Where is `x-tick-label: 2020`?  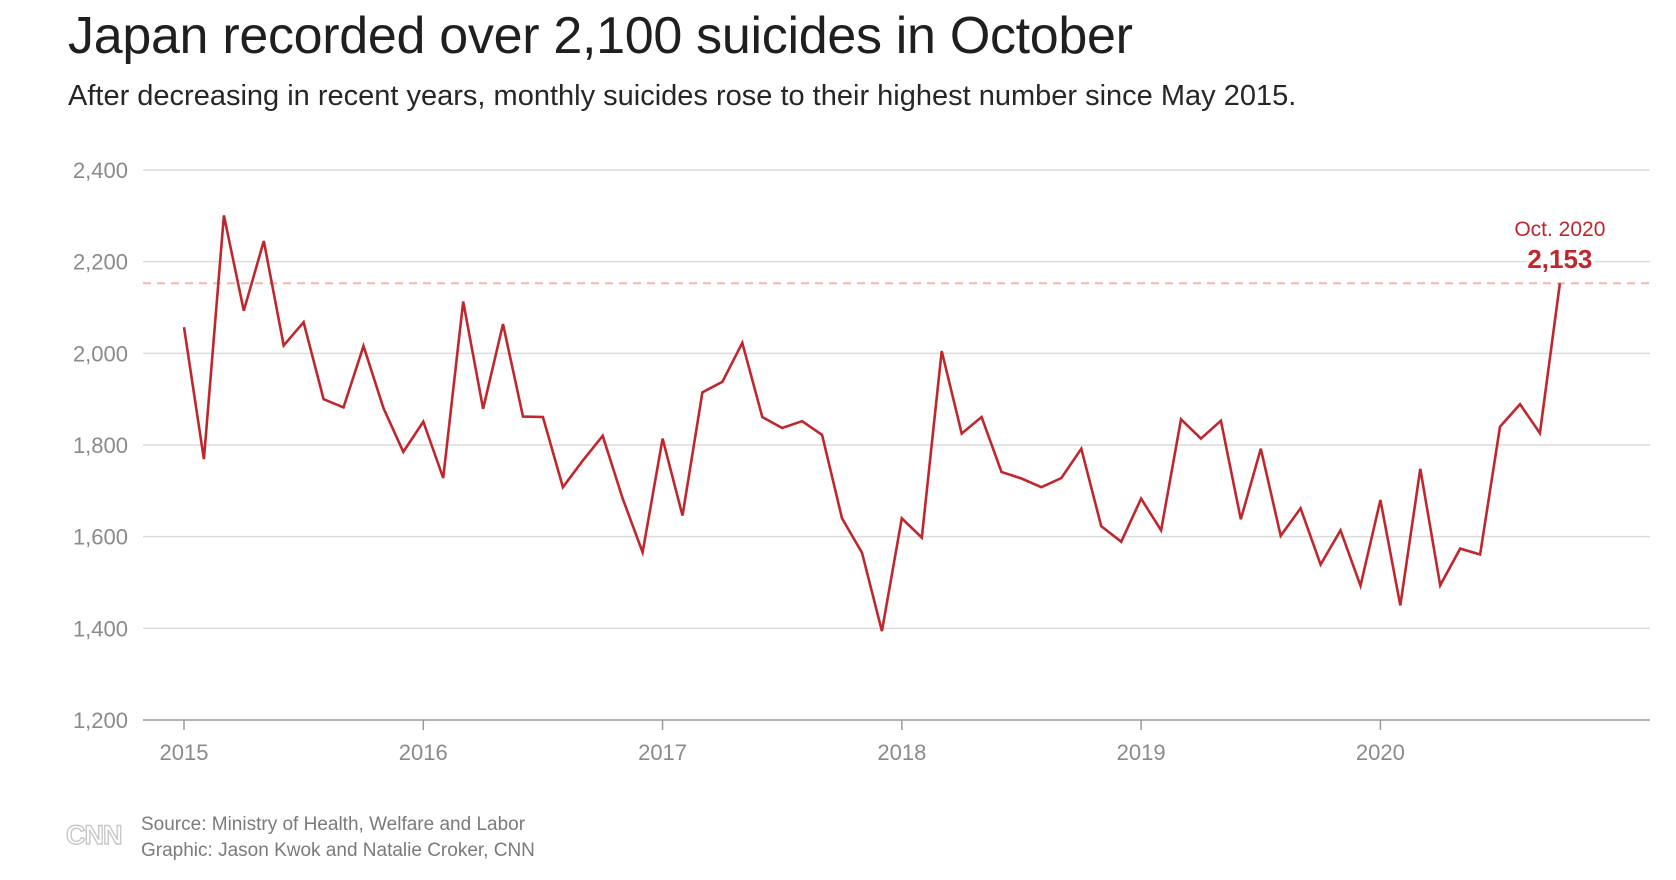
x-tick-label: 2020 is located at coordinates (1380, 752).